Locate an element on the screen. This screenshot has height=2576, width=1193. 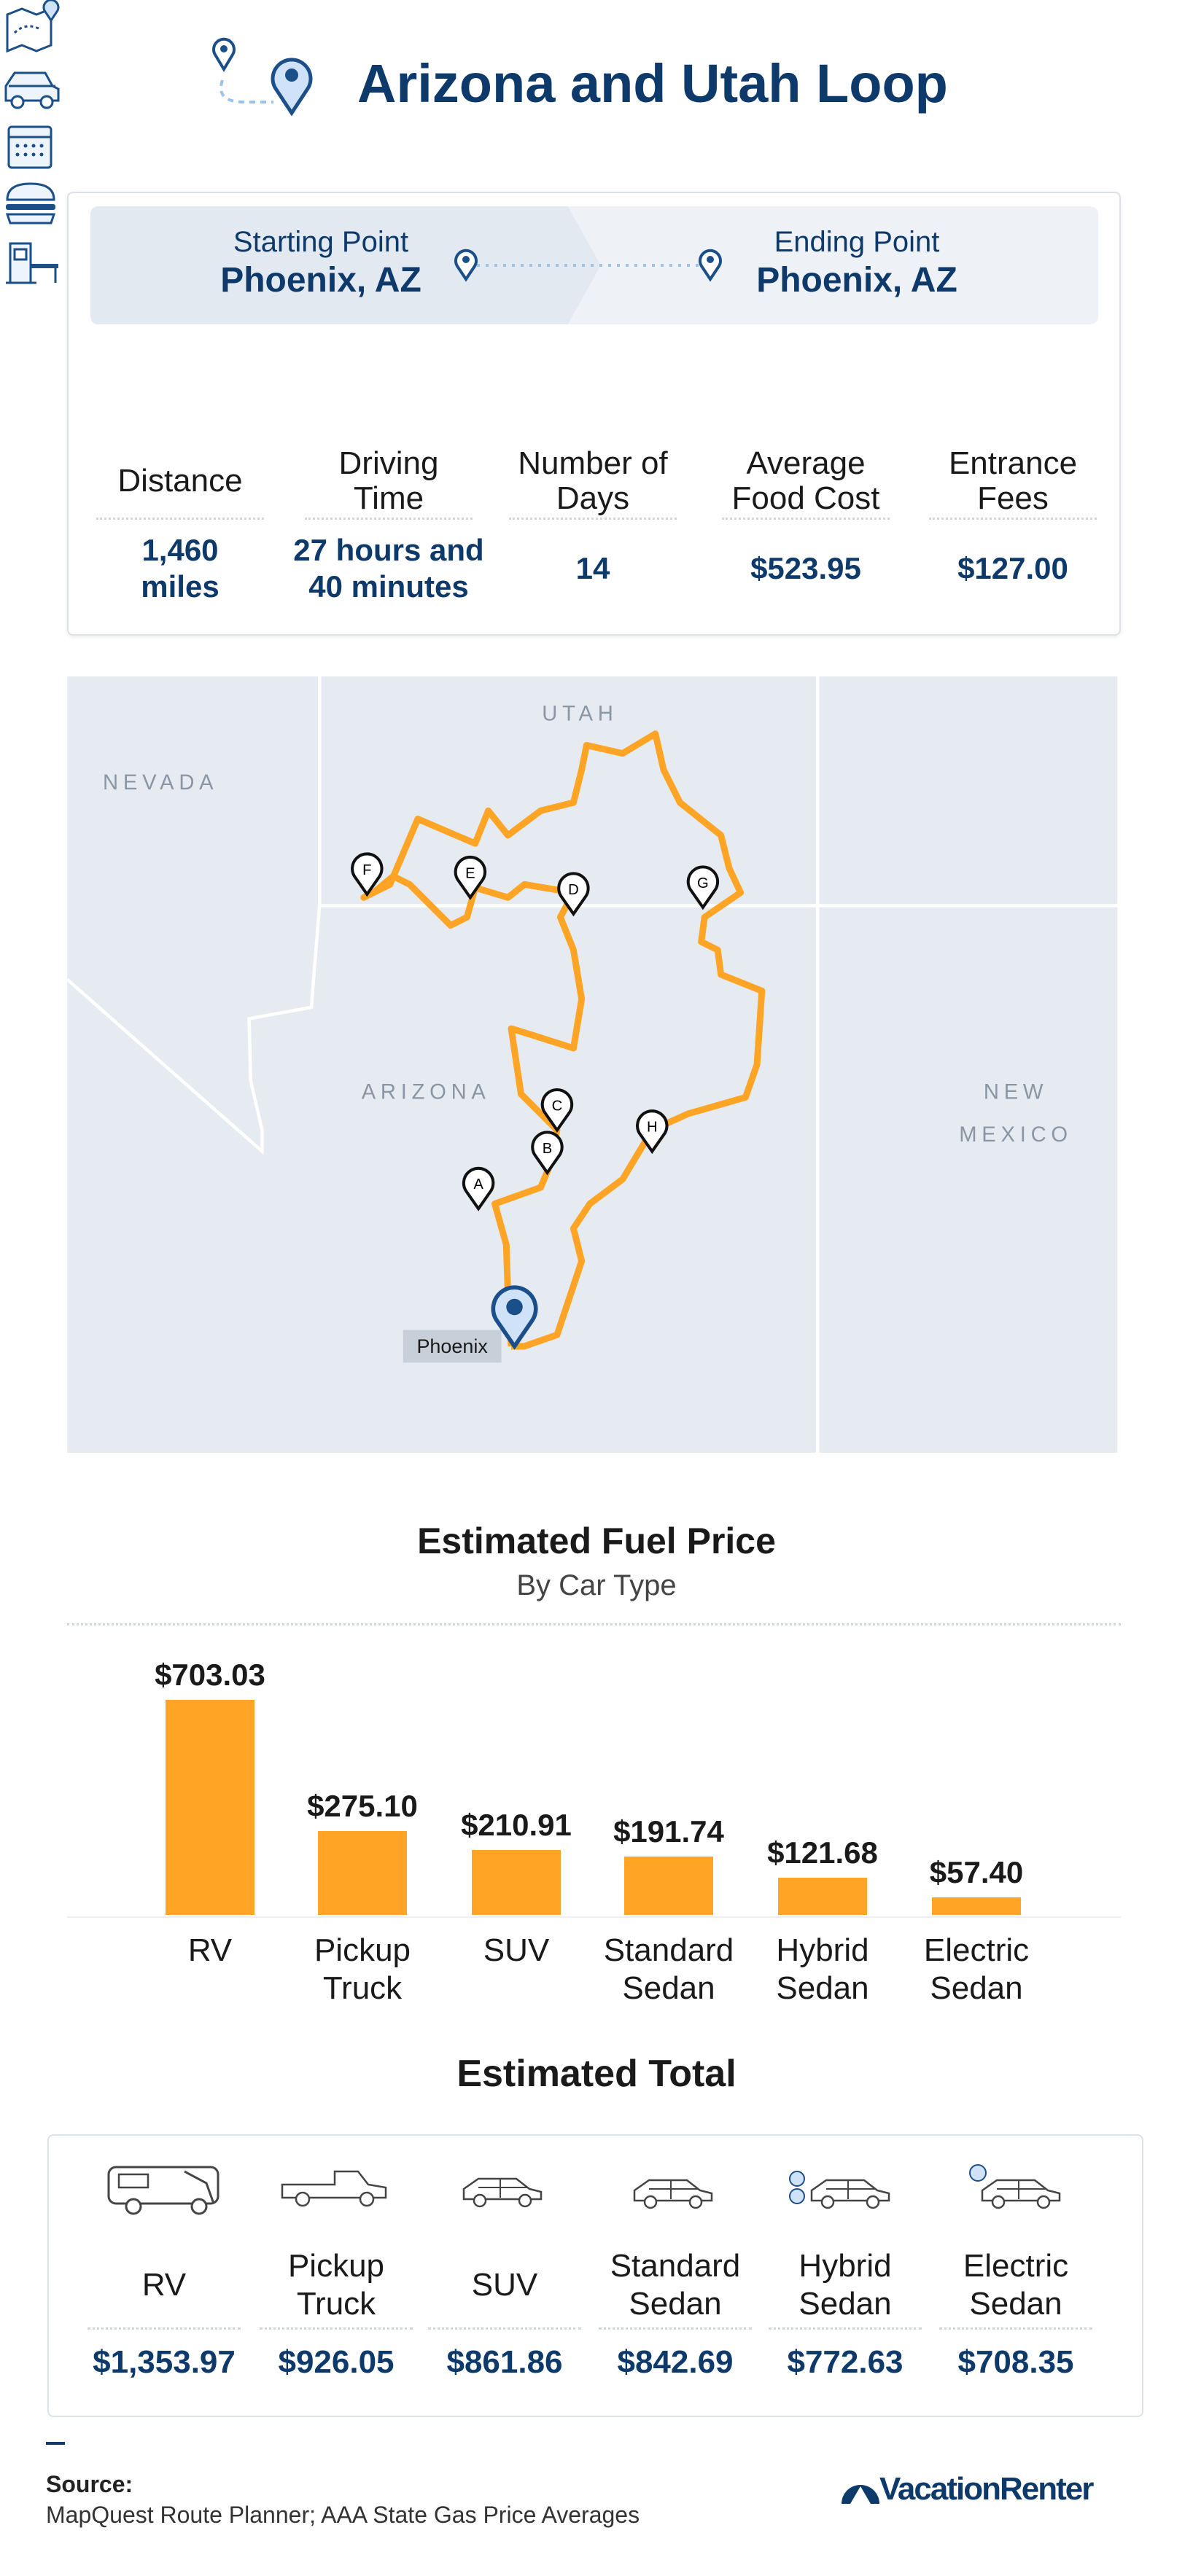
stat-value-box: $127.00 is located at coordinates (1013, 568).